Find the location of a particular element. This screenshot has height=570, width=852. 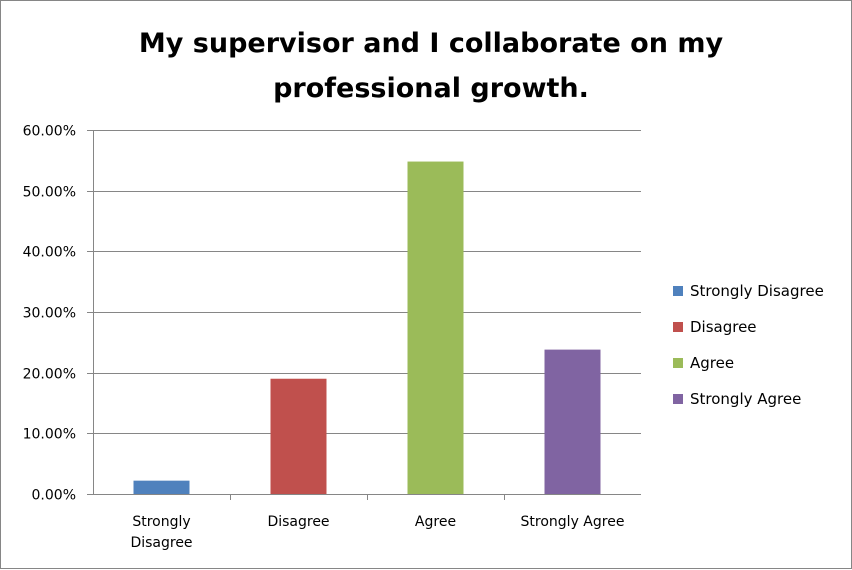

y-tick-label-4: 40.00% is located at coordinates (49, 253).